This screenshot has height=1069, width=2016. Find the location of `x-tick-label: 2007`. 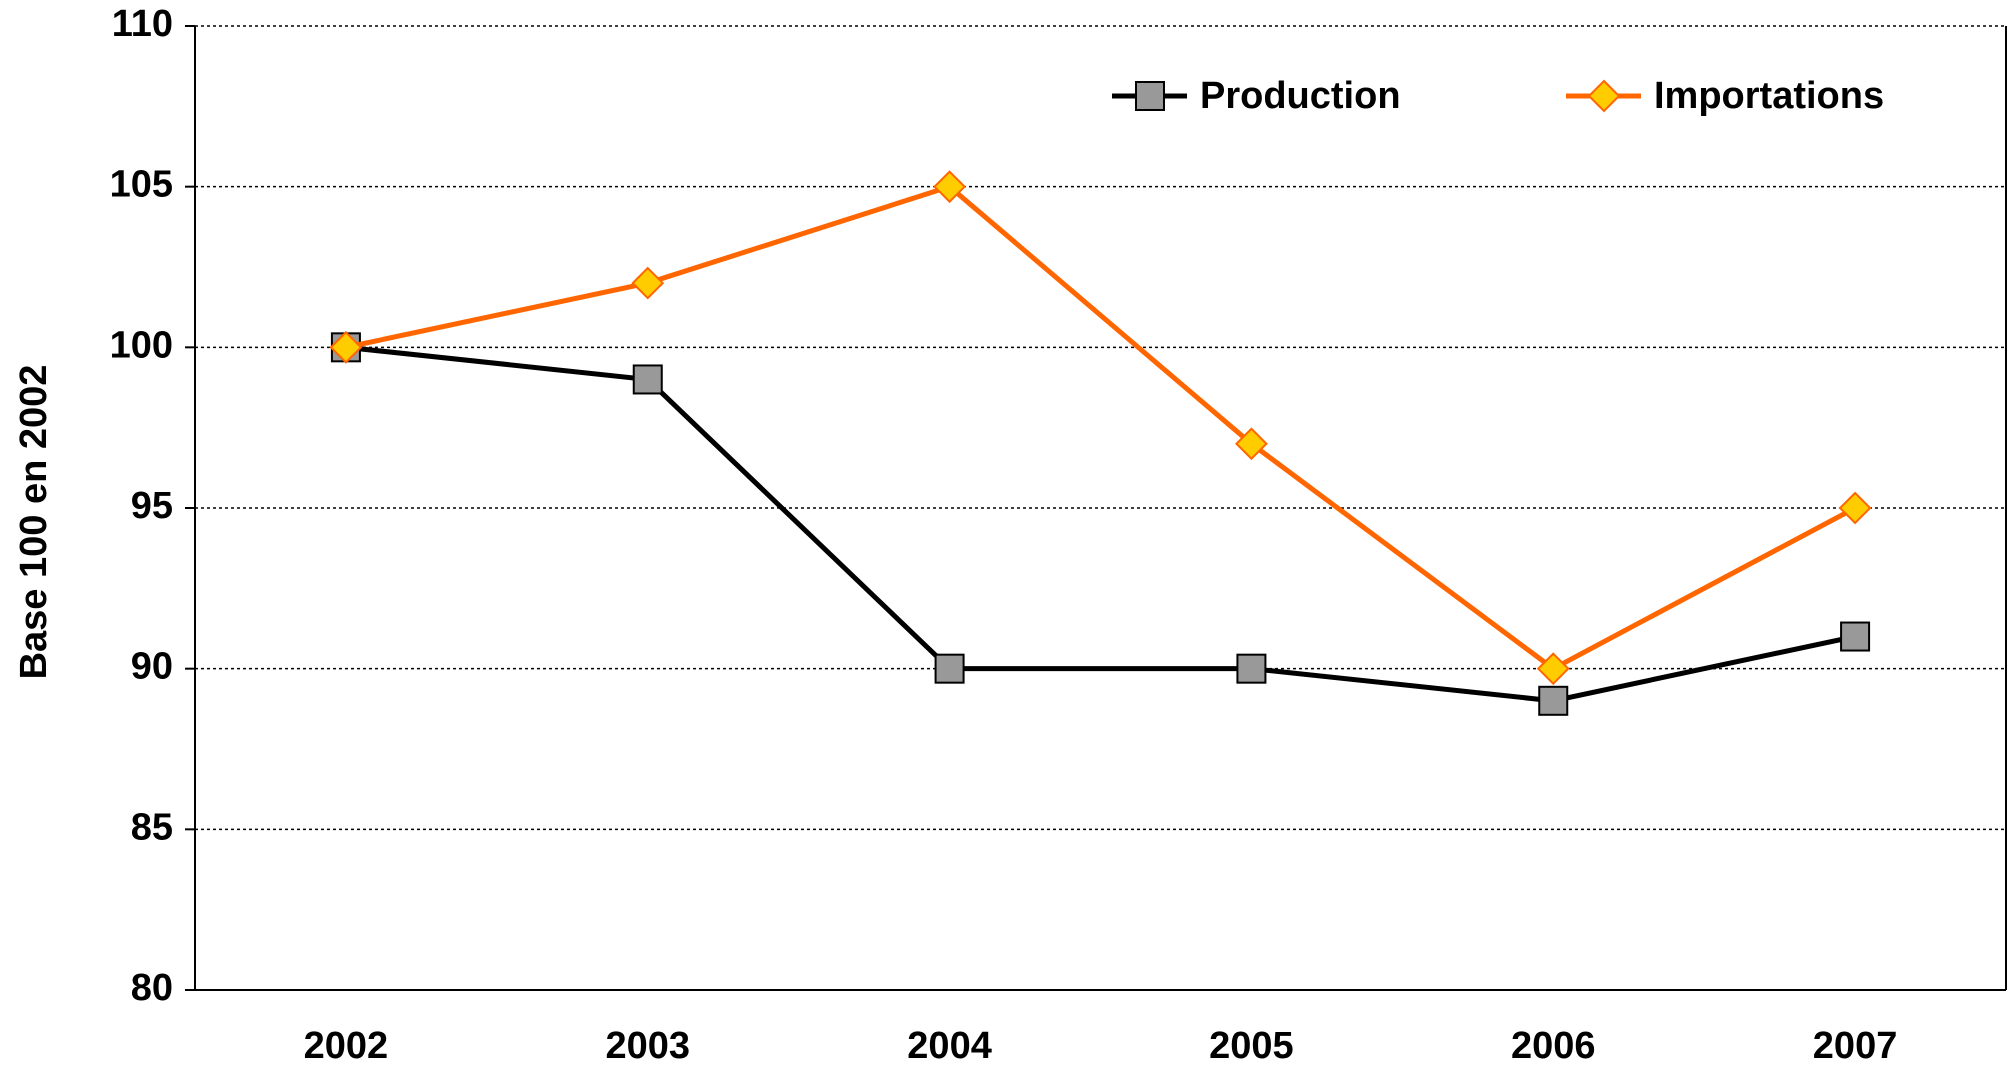

x-tick-label: 2007 is located at coordinates (1855, 1046).